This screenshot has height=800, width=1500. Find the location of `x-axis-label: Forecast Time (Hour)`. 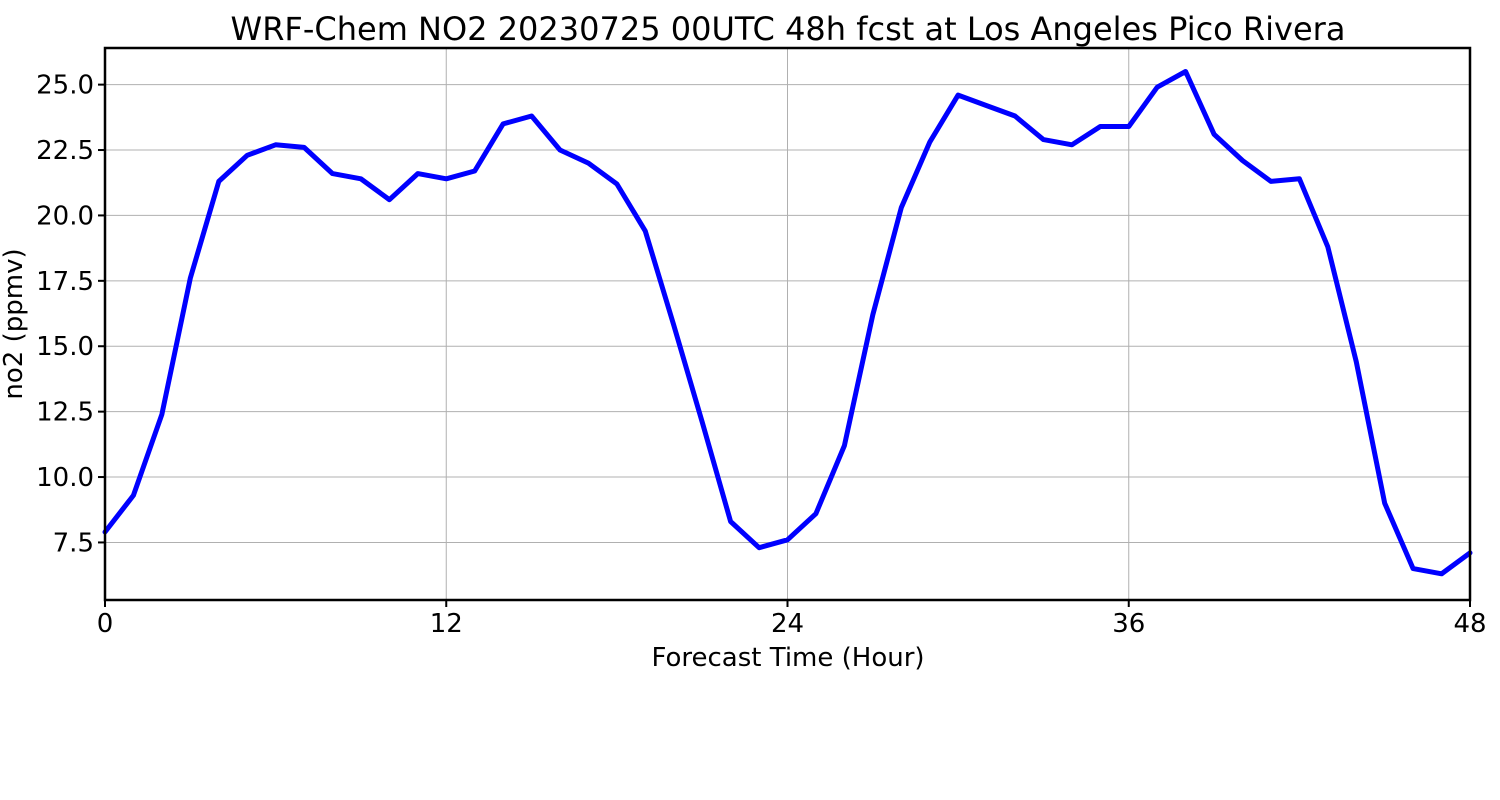

x-axis-label: Forecast Time (Hour) is located at coordinates (787, 658).